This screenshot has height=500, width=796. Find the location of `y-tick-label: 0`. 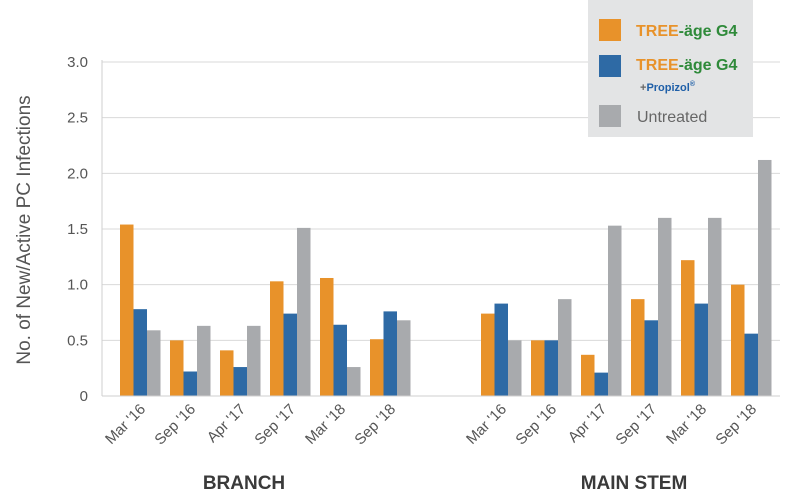

y-tick-label: 0 is located at coordinates (84, 396).